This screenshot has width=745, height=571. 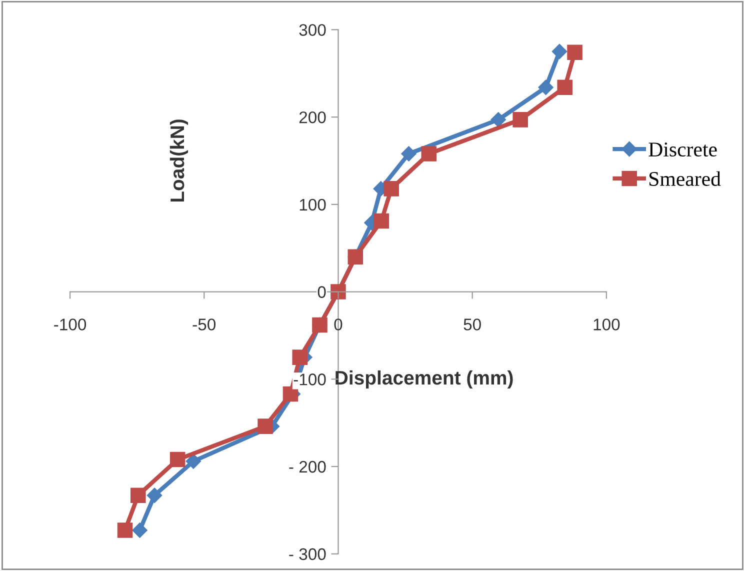 What do you see at coordinates (607, 324) in the screenshot?
I see `x-tick-label: 100` at bounding box center [607, 324].